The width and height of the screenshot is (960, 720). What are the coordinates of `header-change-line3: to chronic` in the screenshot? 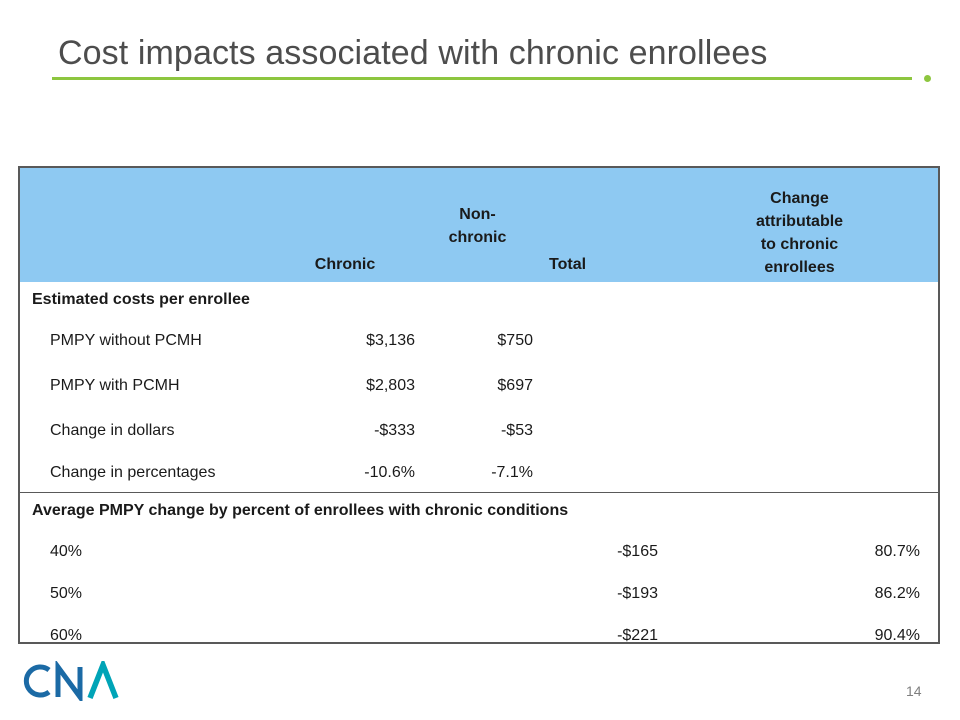 It's located at (799, 244).